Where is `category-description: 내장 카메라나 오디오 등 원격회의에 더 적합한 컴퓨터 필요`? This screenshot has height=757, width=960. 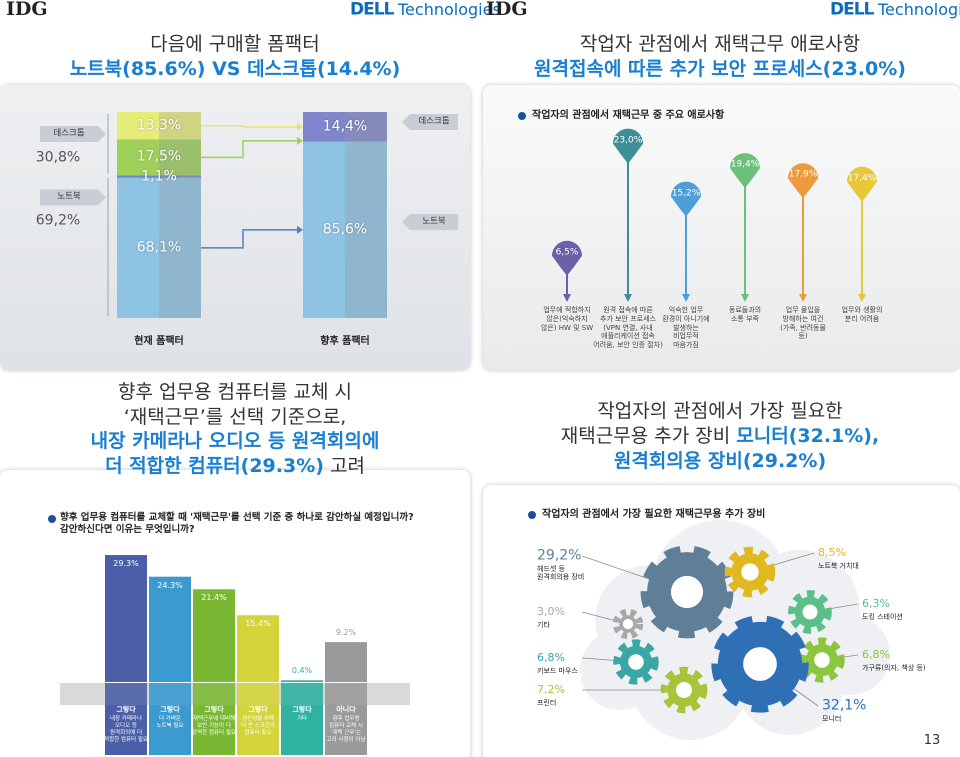 category-description: 내장 카메라나 오디오 등 원격회의에 더 적합한 컴퓨터 필요 is located at coordinates (126, 730).